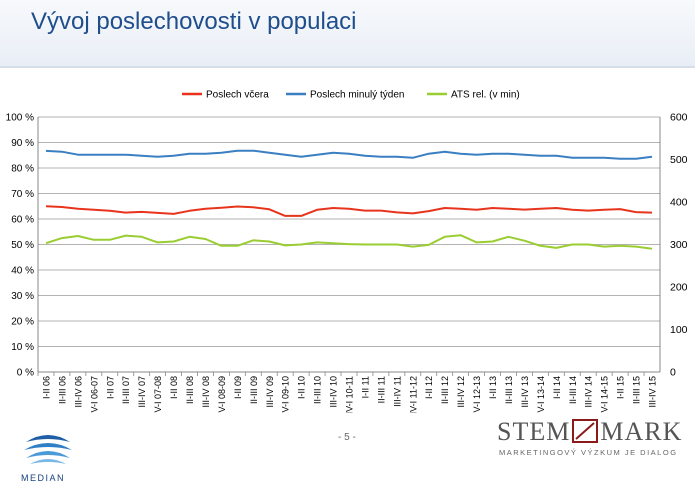 The image size is (695, 494). Describe the element at coordinates (142, 392) in the screenshot. I see `x-tick-label: III-IV 07` at that location.